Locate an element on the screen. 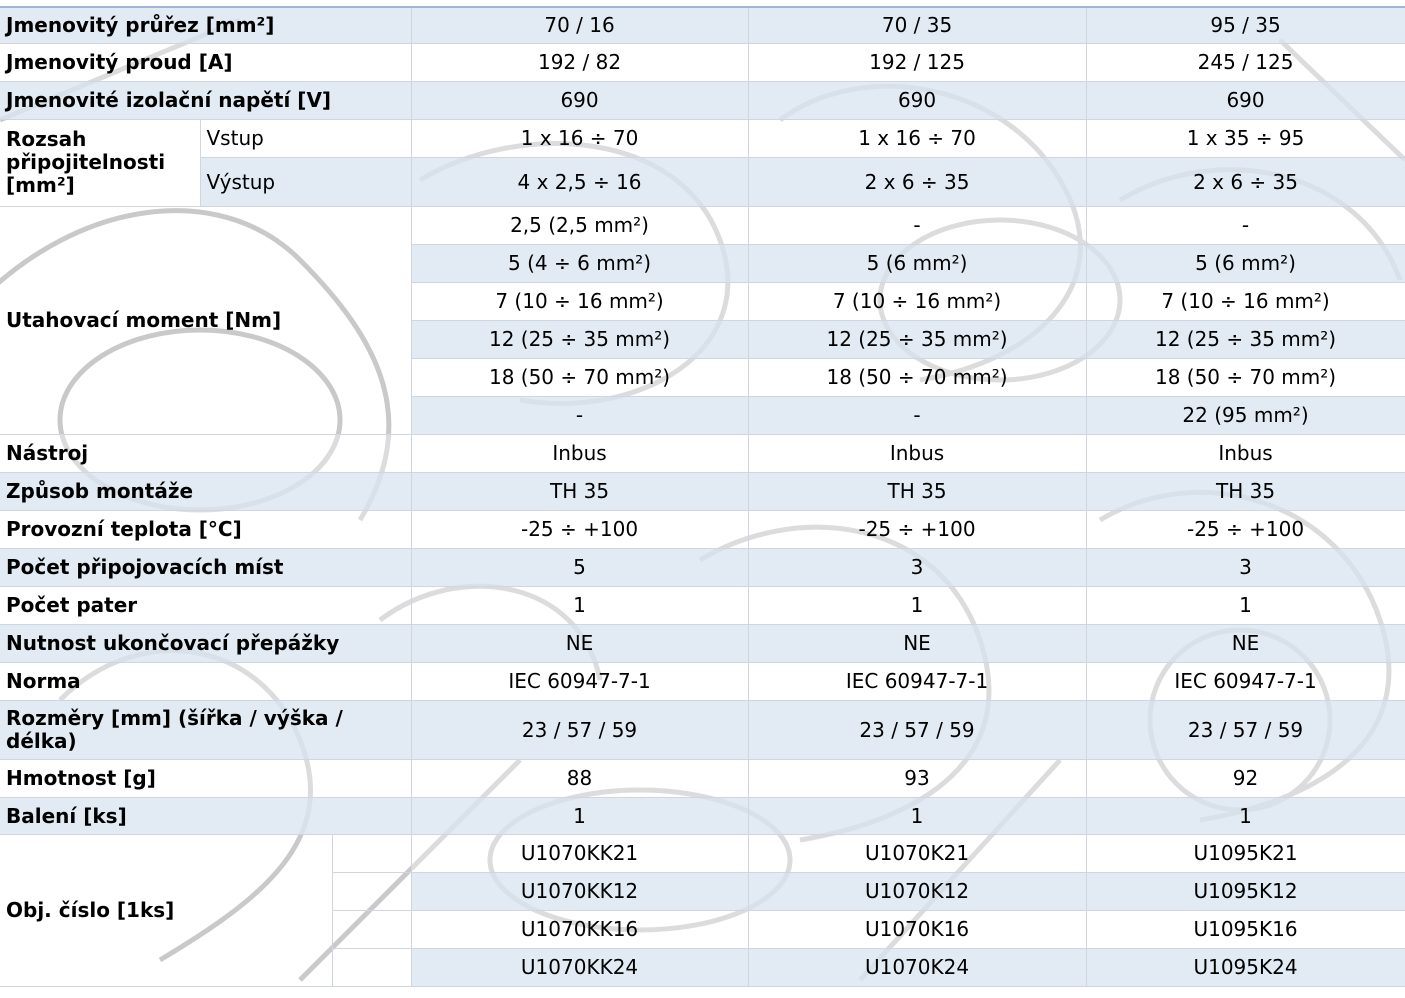 The image size is (1405, 998). row-label: Nutnost ukončovací přepážky is located at coordinates (206, 643).